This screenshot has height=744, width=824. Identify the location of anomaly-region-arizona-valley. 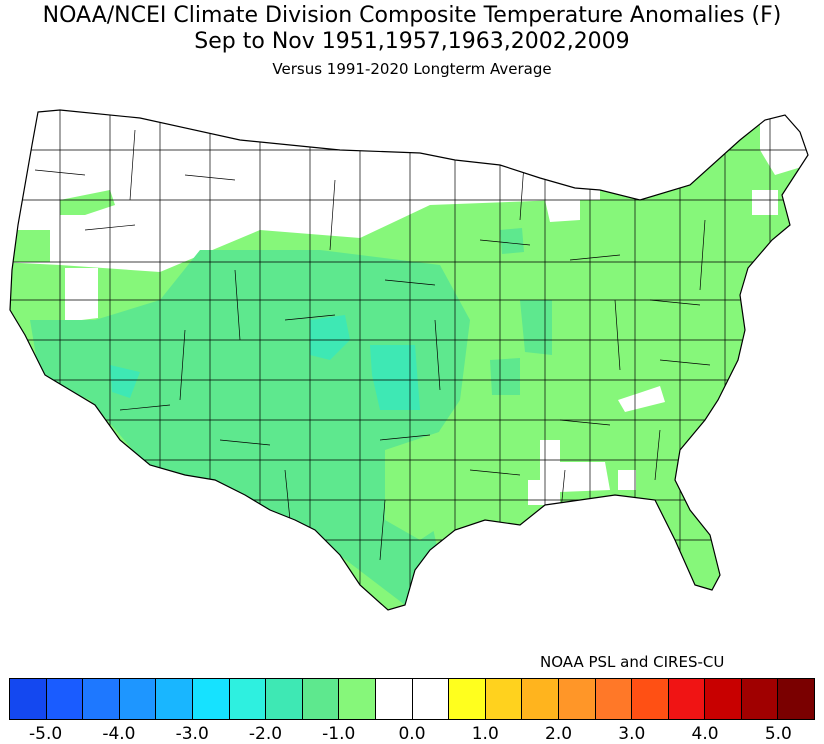
(125, 381).